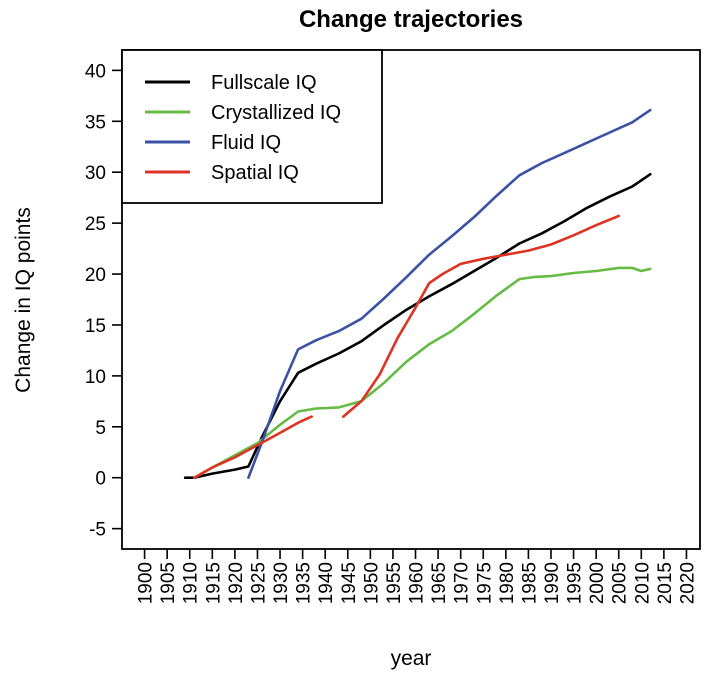 The height and width of the screenshot is (680, 720). I want to click on y-axis: -5 0 5 10 15 20 25 30 35 40, so click(103, 301).